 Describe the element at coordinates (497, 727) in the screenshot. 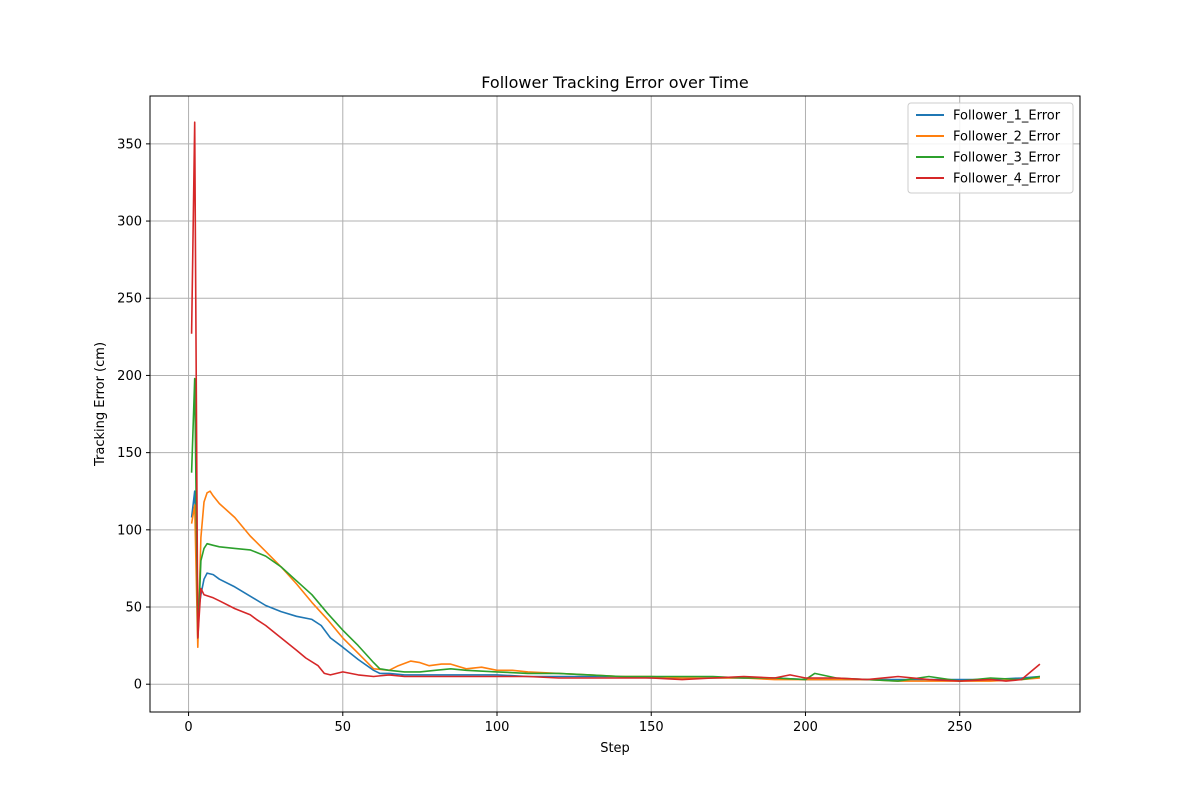

I see `x-tick-label: 100` at that location.